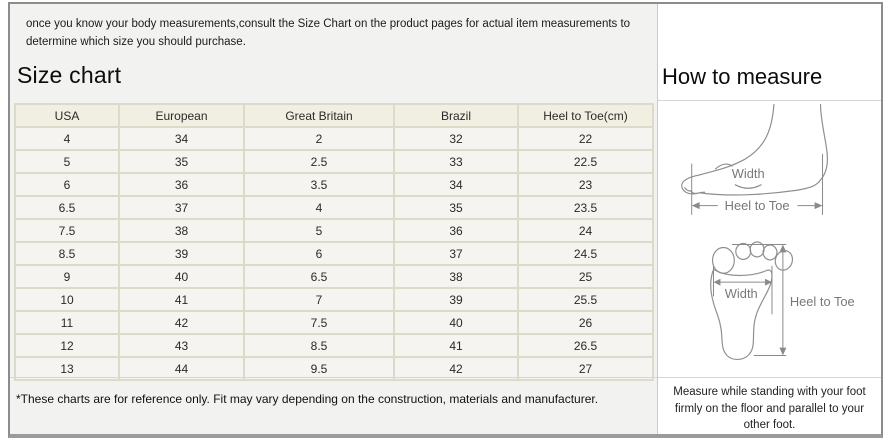 This screenshot has height=444, width=891. I want to click on table-cell: 24, so click(585, 230).